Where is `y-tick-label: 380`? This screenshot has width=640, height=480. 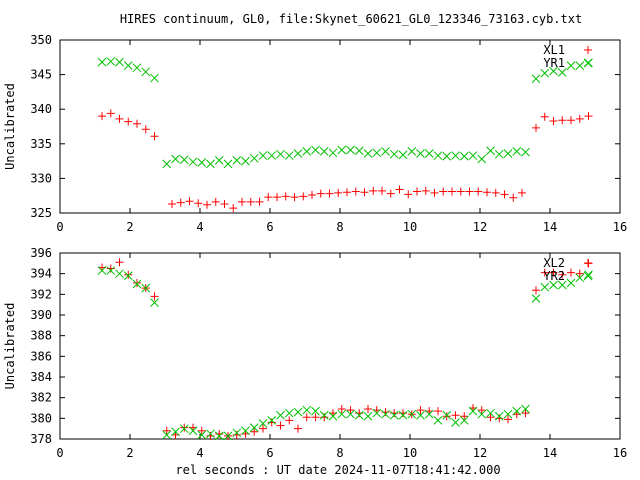
y-tick-label: 380 is located at coordinates (41, 418).